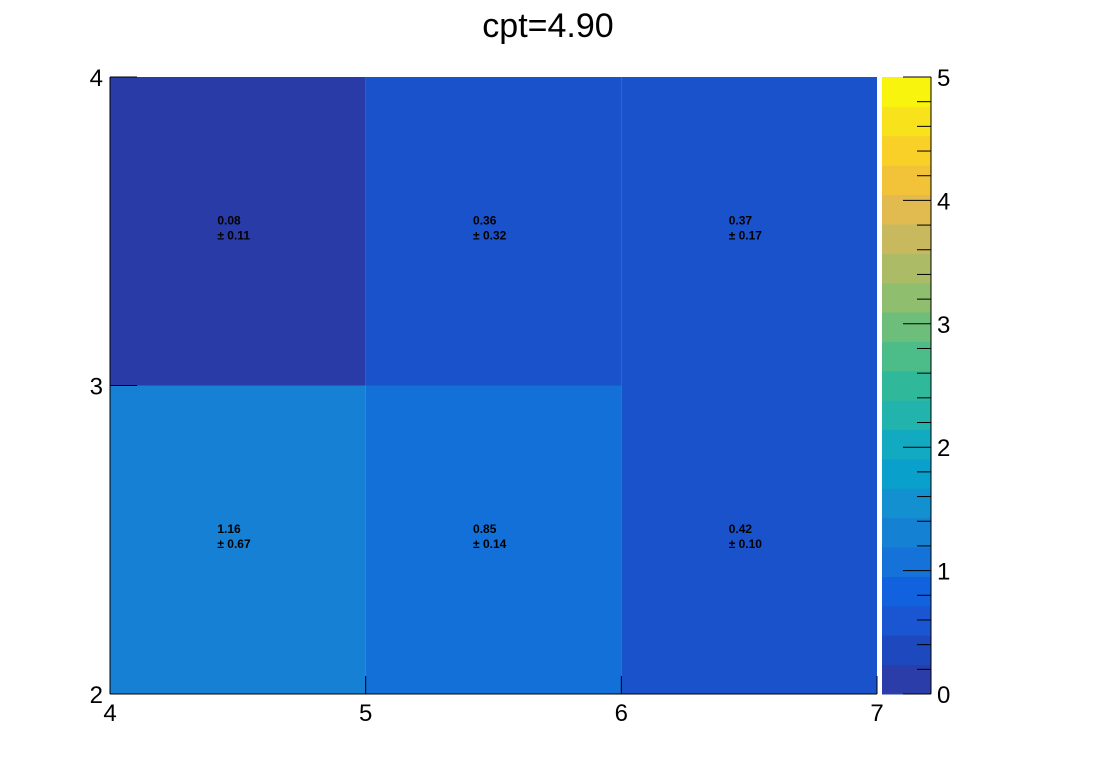  I want to click on cell-error-label: ± 0.32, so click(490, 235).